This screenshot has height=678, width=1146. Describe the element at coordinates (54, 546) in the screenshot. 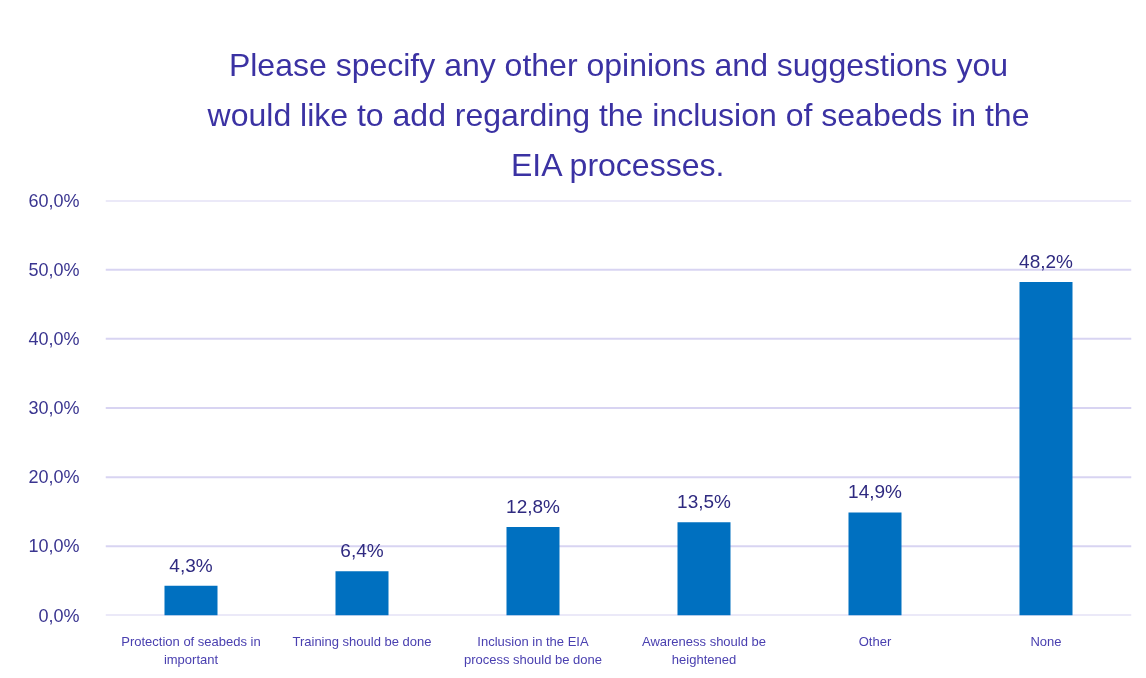

I see `y-tick-label: 10,0%` at that location.